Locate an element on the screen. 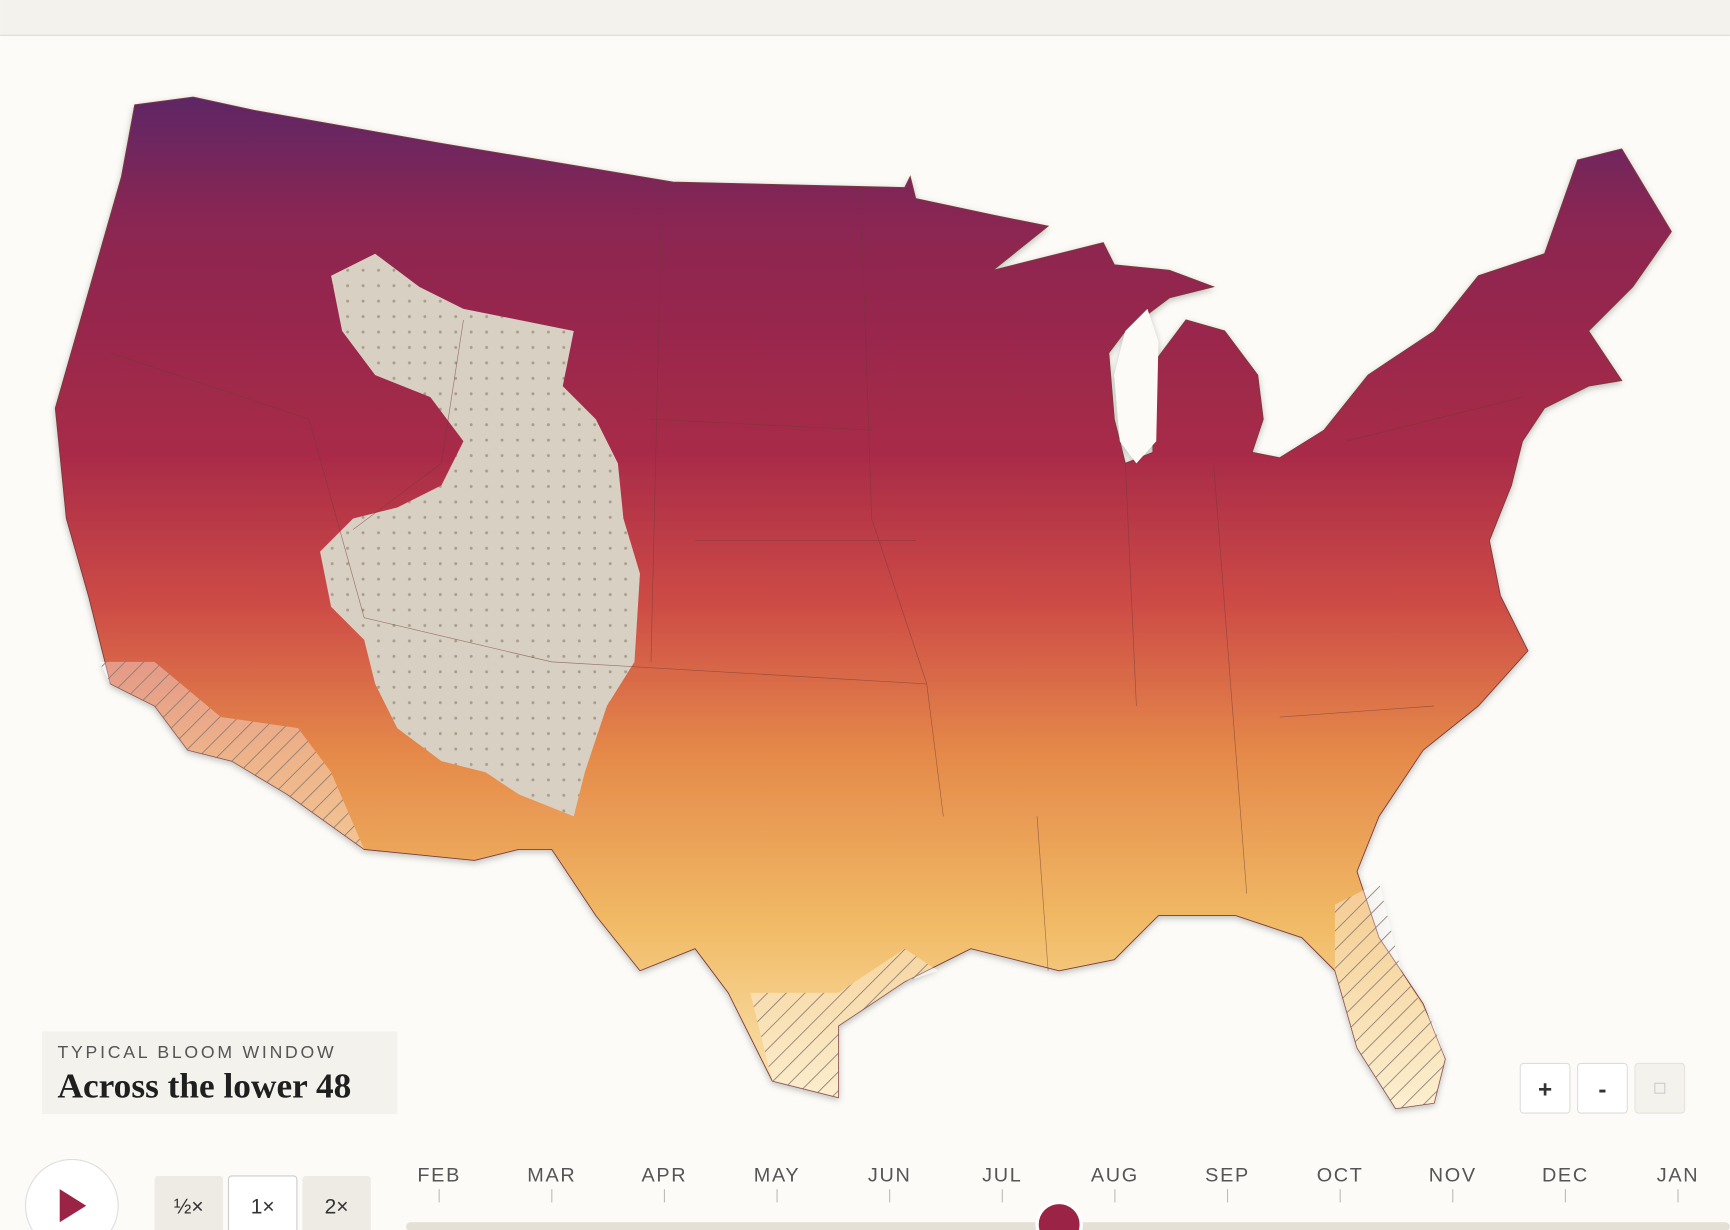 The image size is (1730, 1230). month-label: AUG is located at coordinates (1115, 1175).